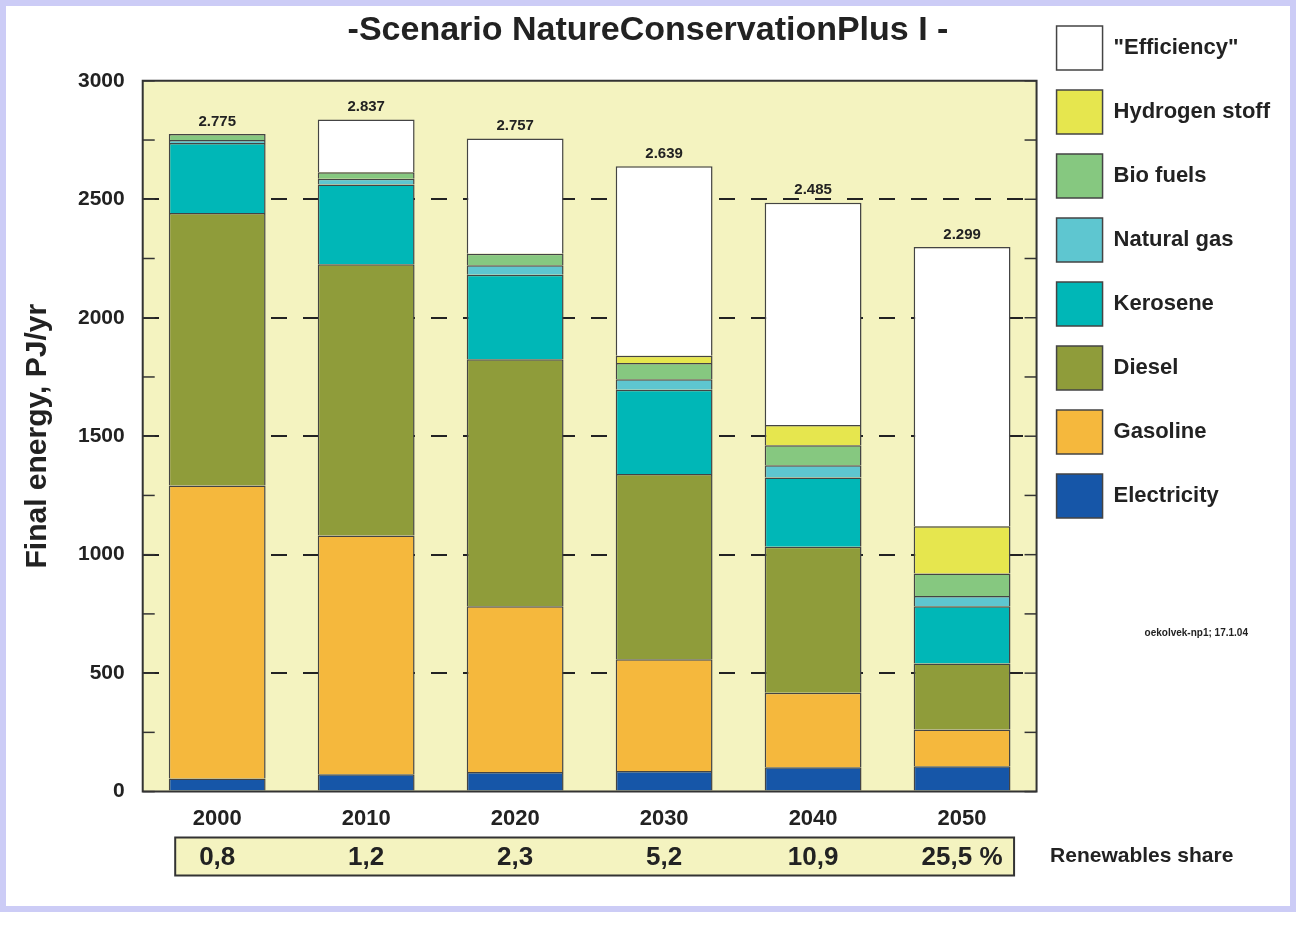 The width and height of the screenshot is (1310, 926). Describe the element at coordinates (101, 79) in the screenshot. I see `y-tick-label: 3000` at that location.